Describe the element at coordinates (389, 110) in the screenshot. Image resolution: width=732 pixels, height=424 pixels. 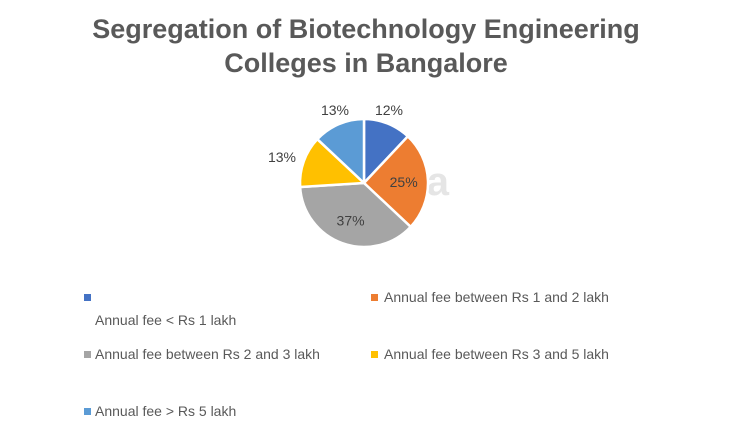
I see `data-label-0: 12%` at that location.